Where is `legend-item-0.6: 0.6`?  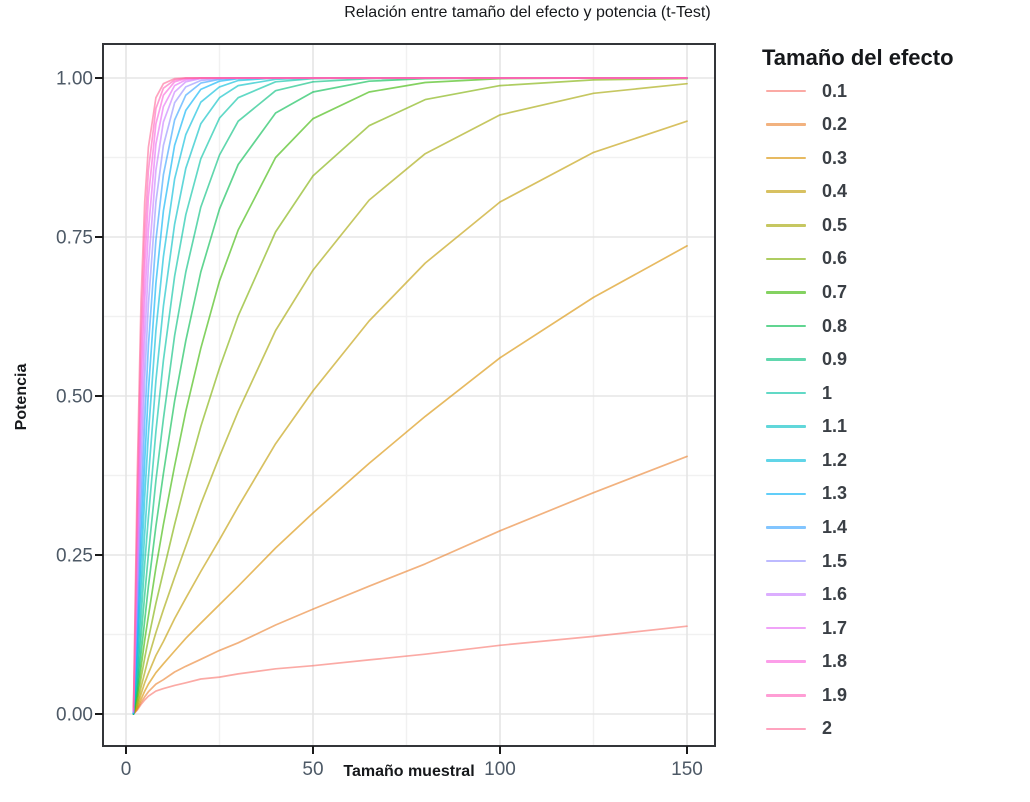
legend-item-0.6: 0.6 is located at coordinates (806, 259).